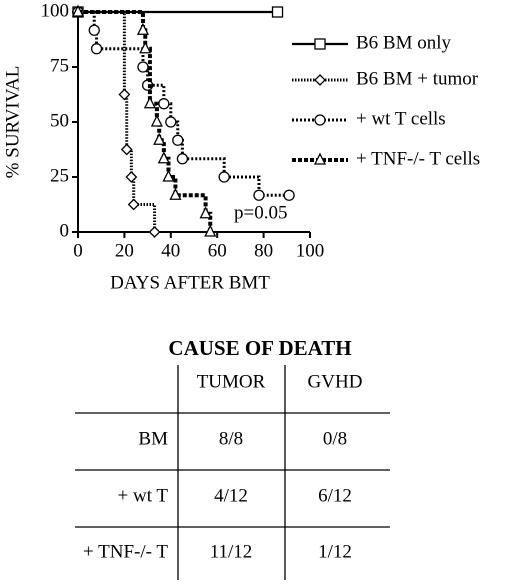 Image resolution: width=520 pixels, height=588 pixels. I want to click on y-axis-title: % SURVIVAL, so click(12, 122).